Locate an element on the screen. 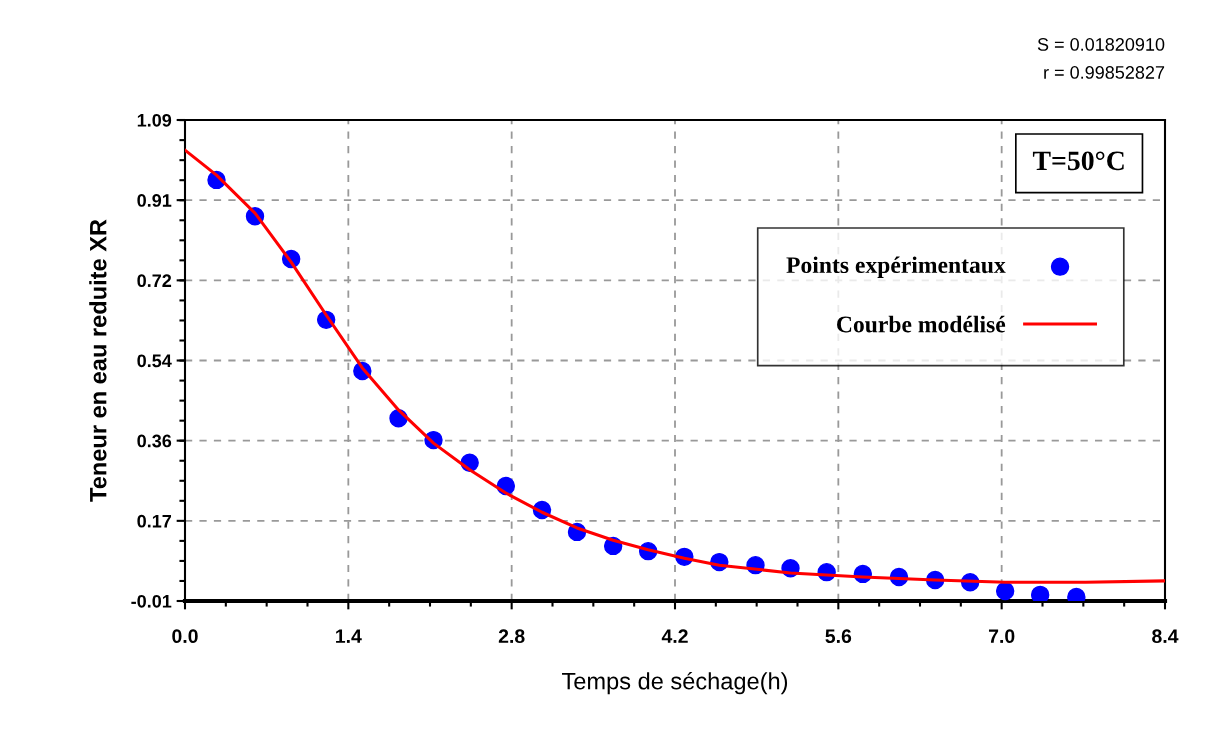 The width and height of the screenshot is (1206, 731). legend-label: Points expérimentaux is located at coordinates (896, 267).